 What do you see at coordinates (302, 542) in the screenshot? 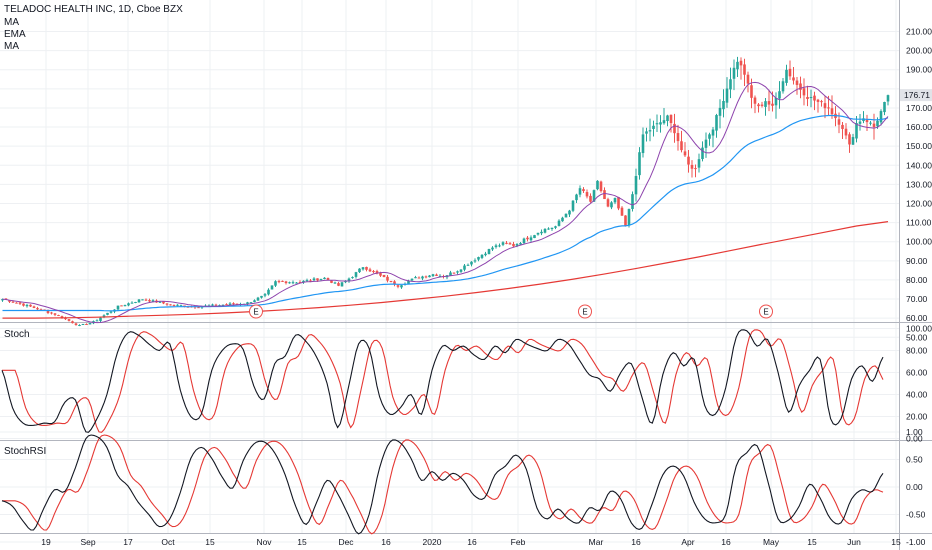
I see `time-tick-label: 15` at bounding box center [302, 542].